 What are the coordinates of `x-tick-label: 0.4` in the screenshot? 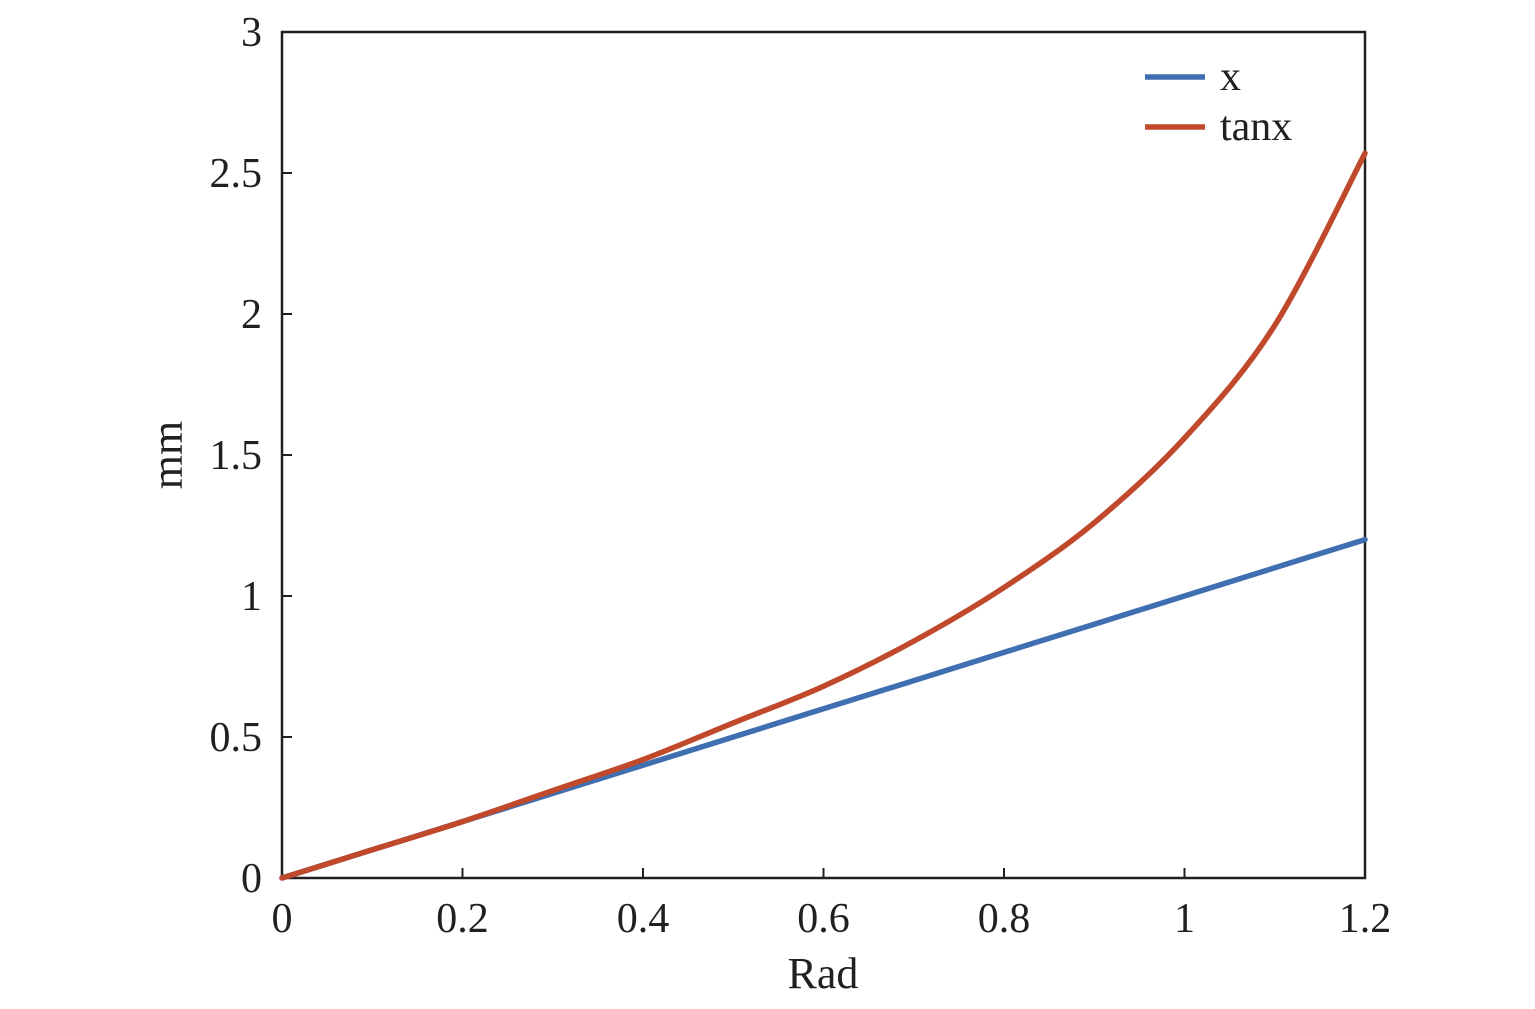 It's located at (643, 919).